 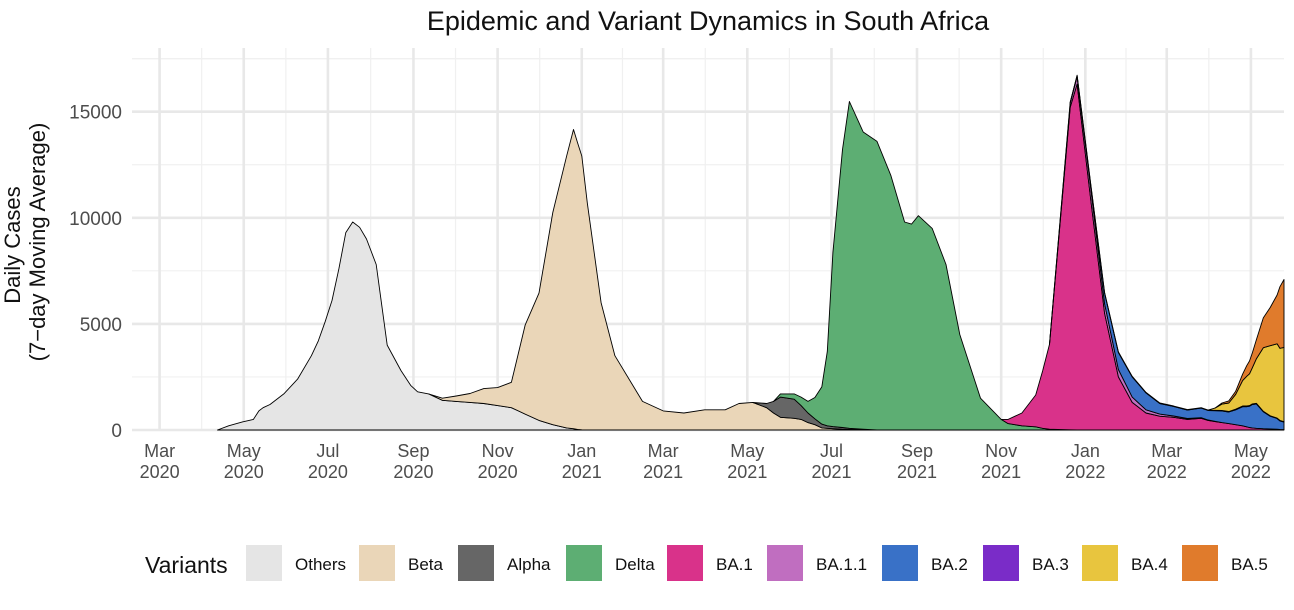 What do you see at coordinates (95, 113) in the screenshot?
I see `y-tick-label: 15000` at bounding box center [95, 113].